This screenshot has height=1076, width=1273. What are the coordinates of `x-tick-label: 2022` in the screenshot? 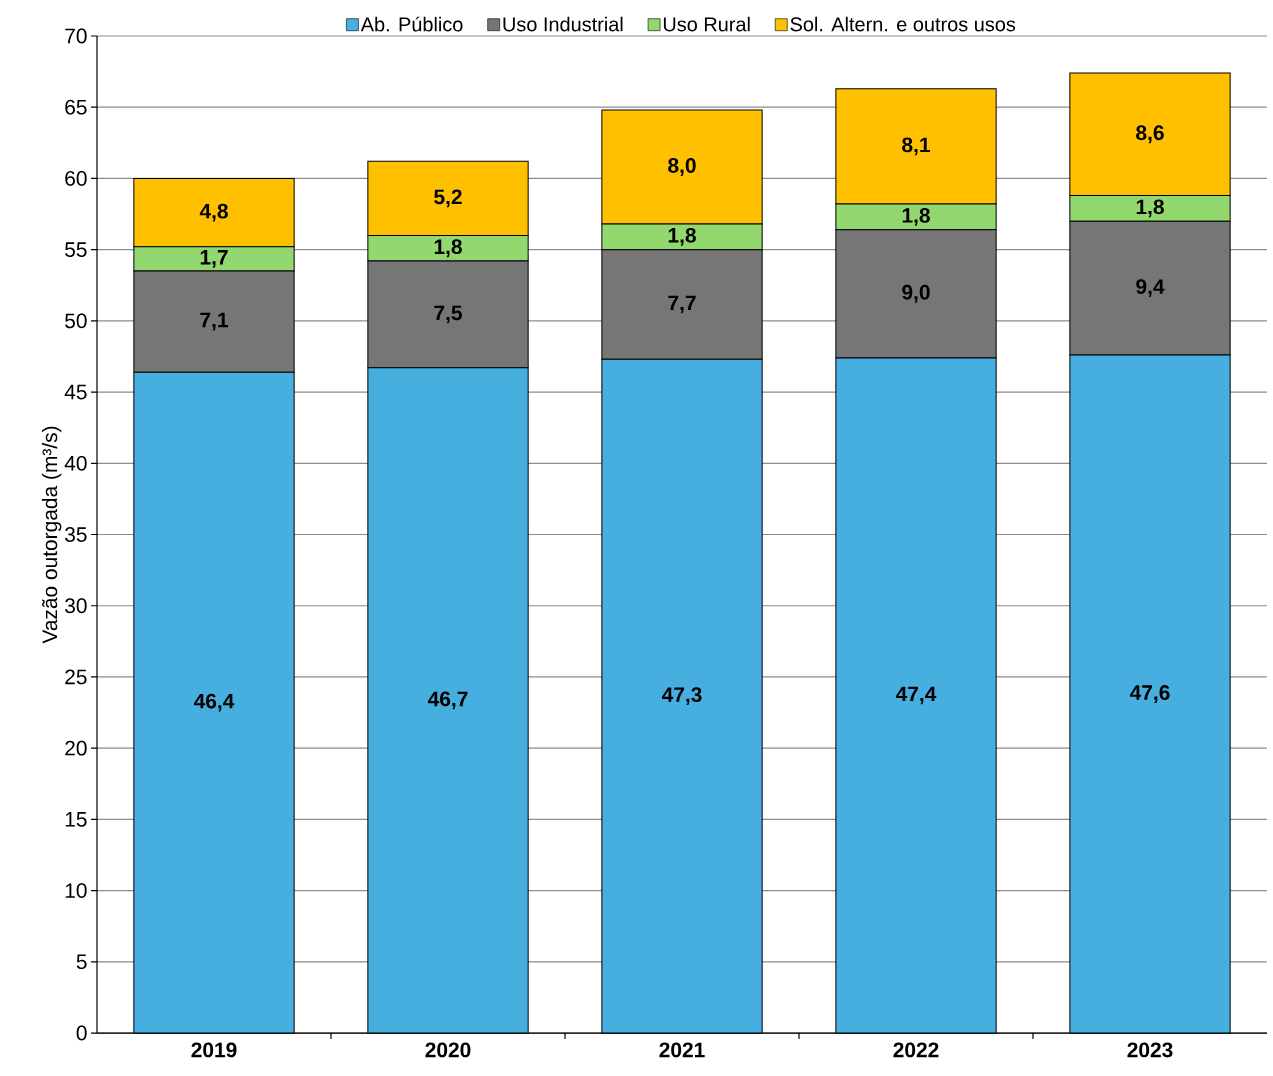 It's located at (916, 1050).